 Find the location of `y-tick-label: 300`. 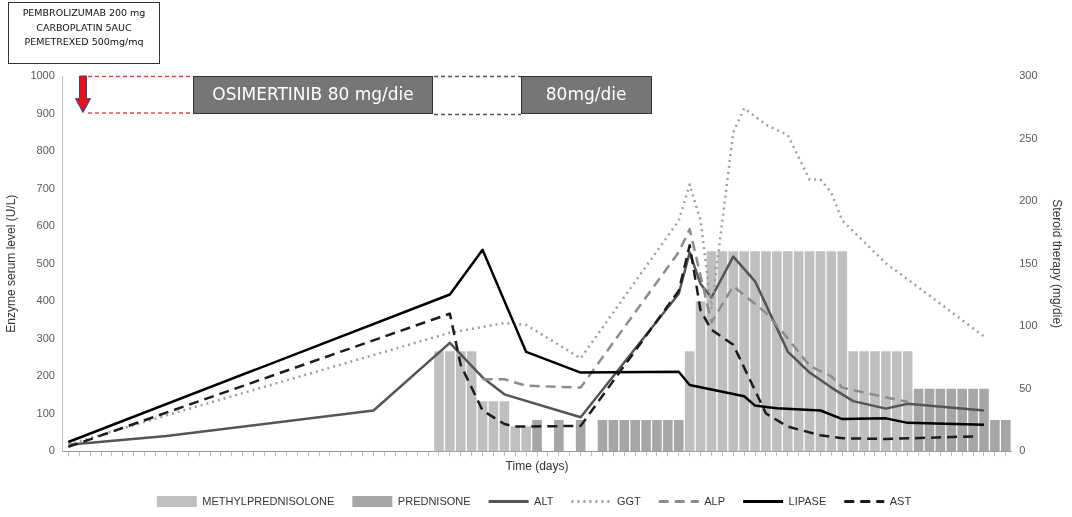

y-tick-label: 300 is located at coordinates (45, 337).